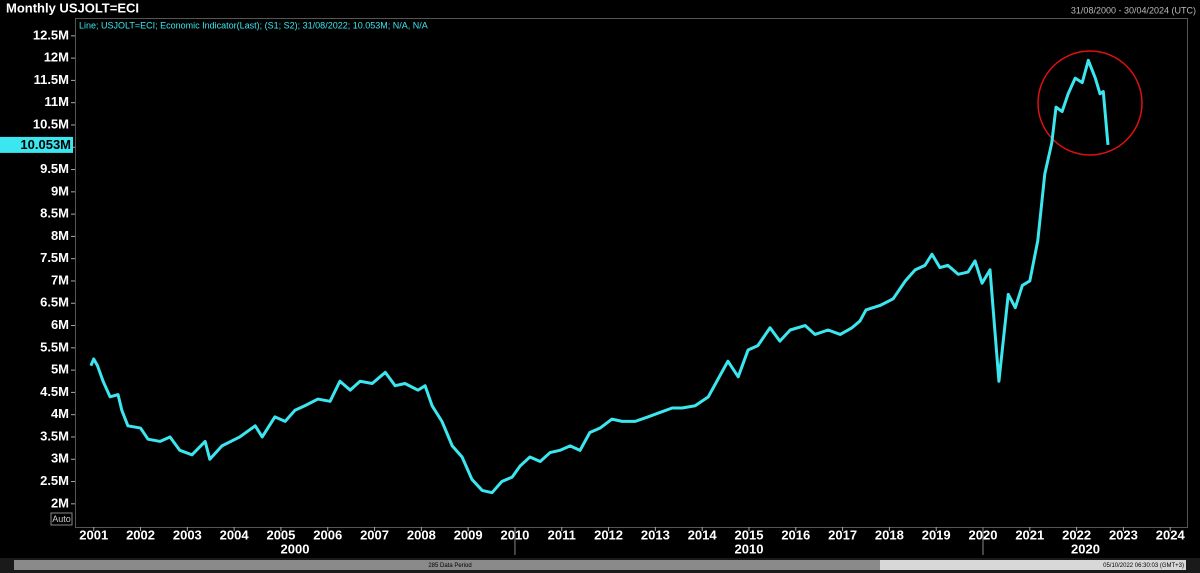 The height and width of the screenshot is (573, 1200). I want to click on x-tick-label: 2004, so click(235, 534).